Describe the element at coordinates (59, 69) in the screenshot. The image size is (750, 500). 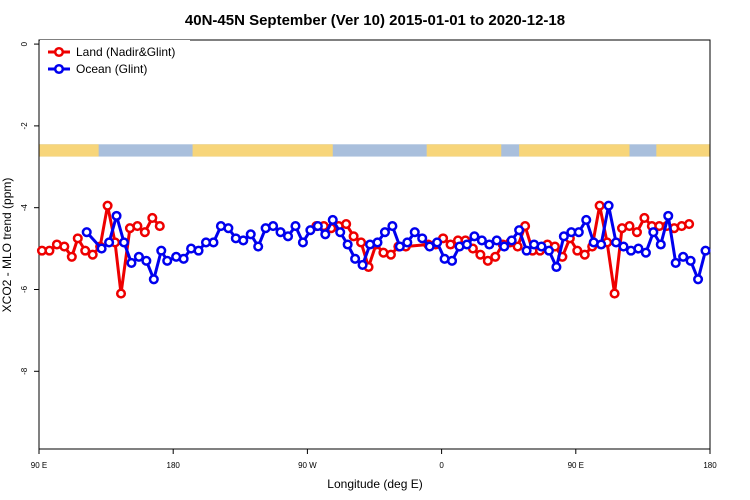
I see `legend-marker-ocean` at that location.